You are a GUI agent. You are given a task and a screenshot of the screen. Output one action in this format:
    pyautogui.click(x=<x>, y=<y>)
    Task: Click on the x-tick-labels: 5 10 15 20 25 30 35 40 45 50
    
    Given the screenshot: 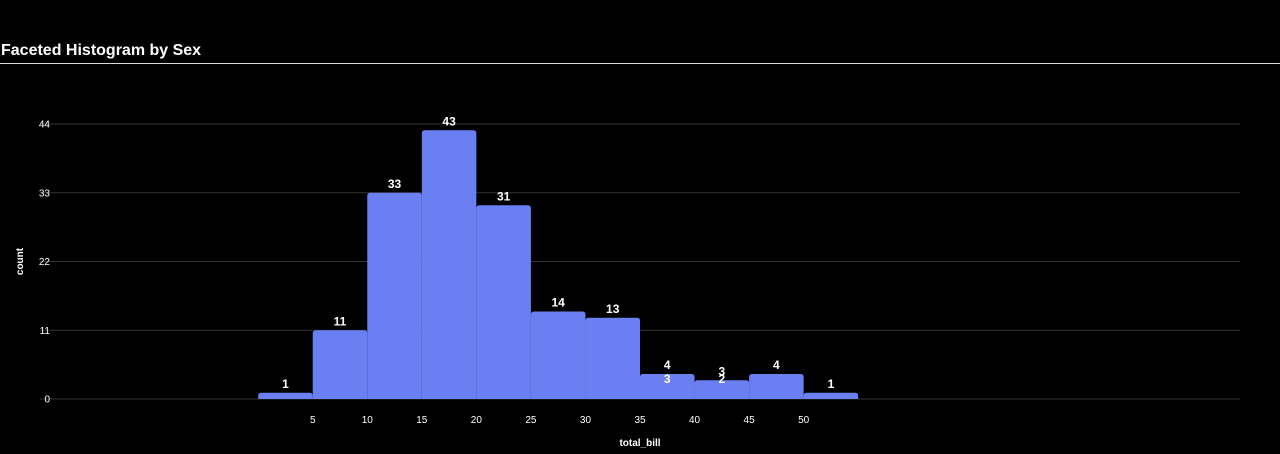 What is the action you would take?
    pyautogui.click(x=560, y=420)
    